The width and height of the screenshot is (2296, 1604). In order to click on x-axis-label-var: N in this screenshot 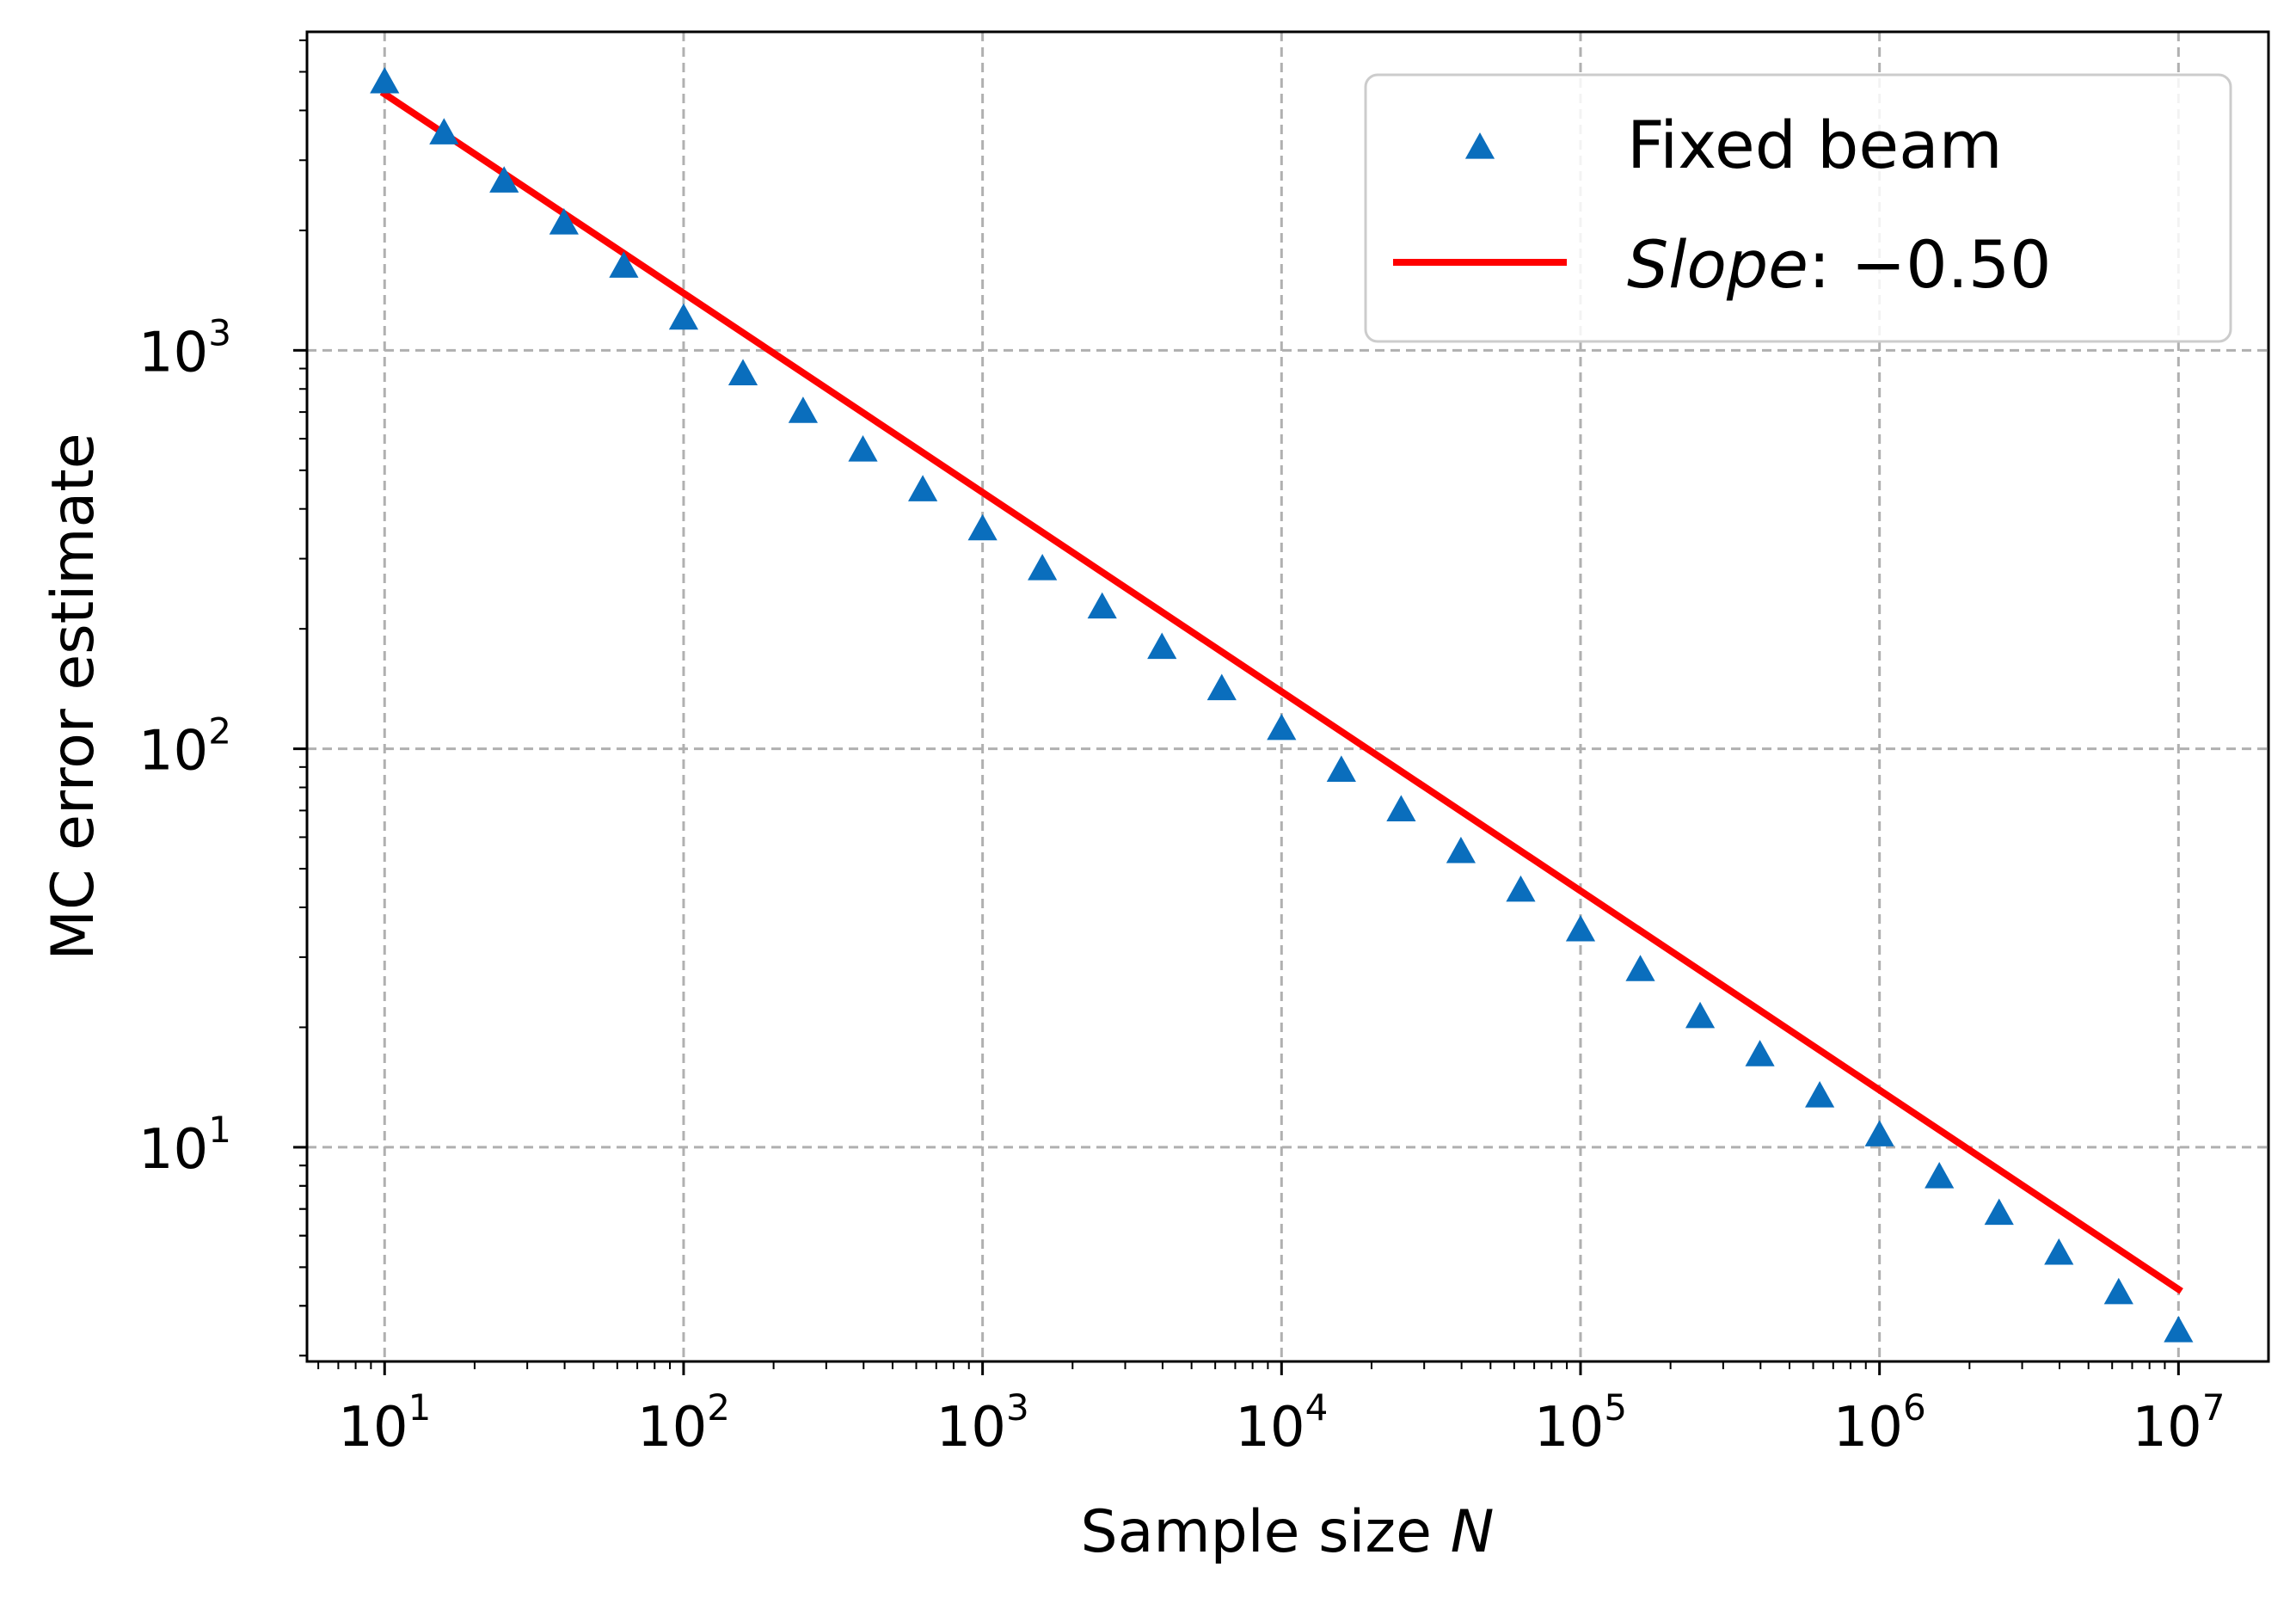, I will do `click(1473, 1532)`.